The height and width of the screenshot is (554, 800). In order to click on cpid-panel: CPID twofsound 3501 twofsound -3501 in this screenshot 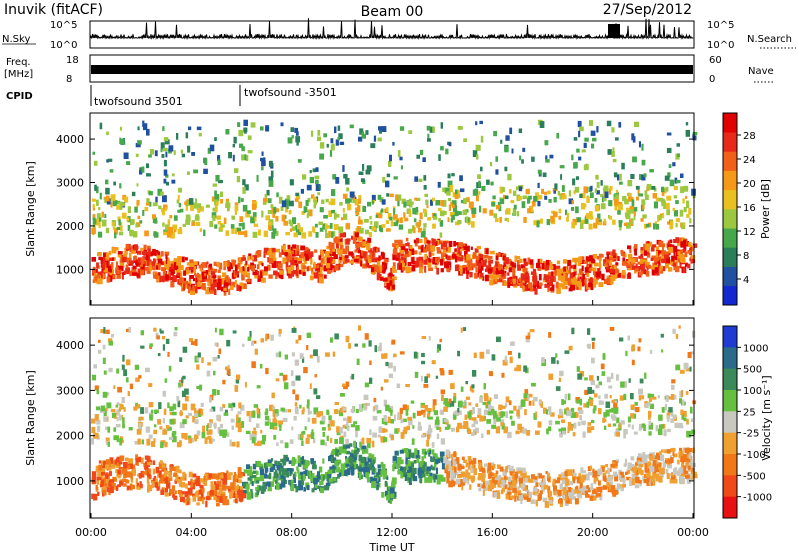, I will do `click(171, 96)`.